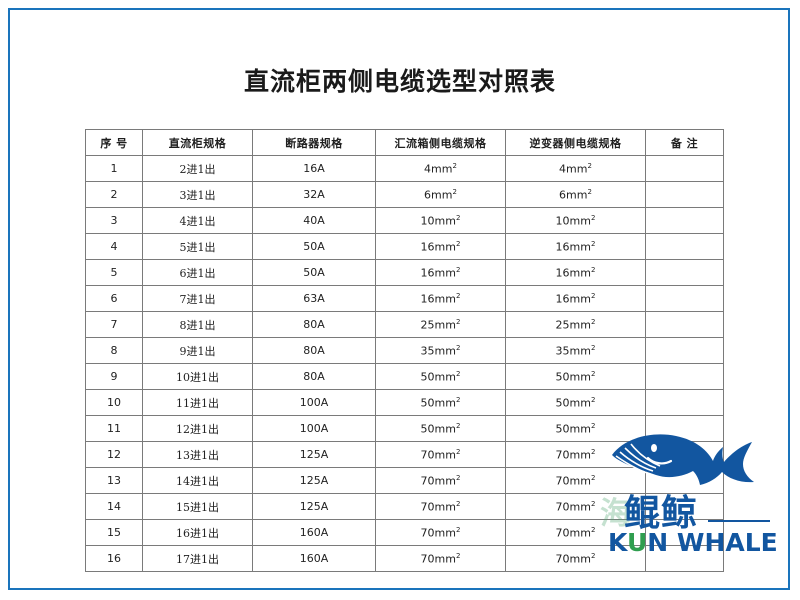  Describe the element at coordinates (114, 402) in the screenshot. I see `cell-index: 10` at that location.